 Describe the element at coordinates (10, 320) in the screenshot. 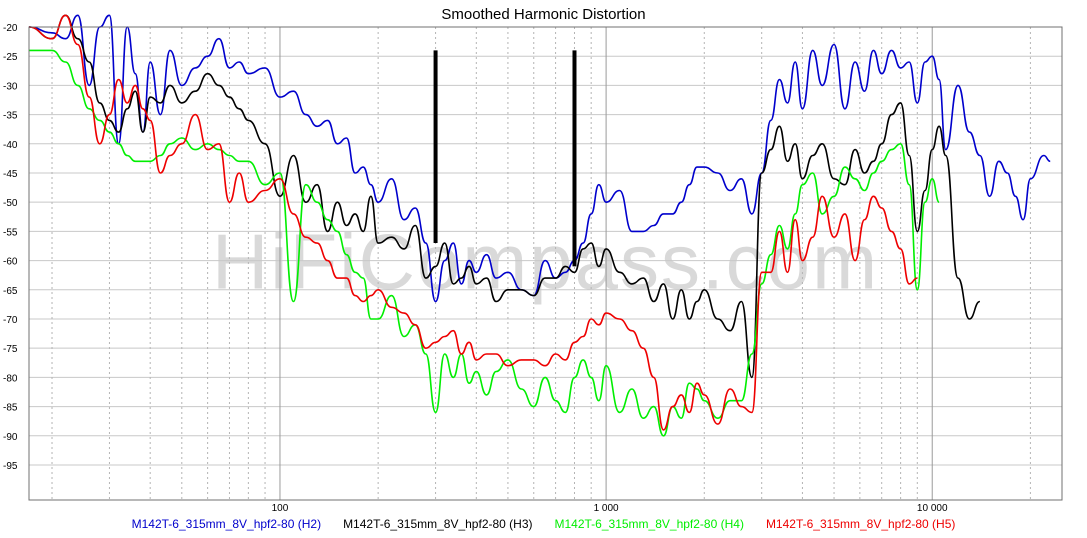

I see `y-tick-label: -70` at that location.